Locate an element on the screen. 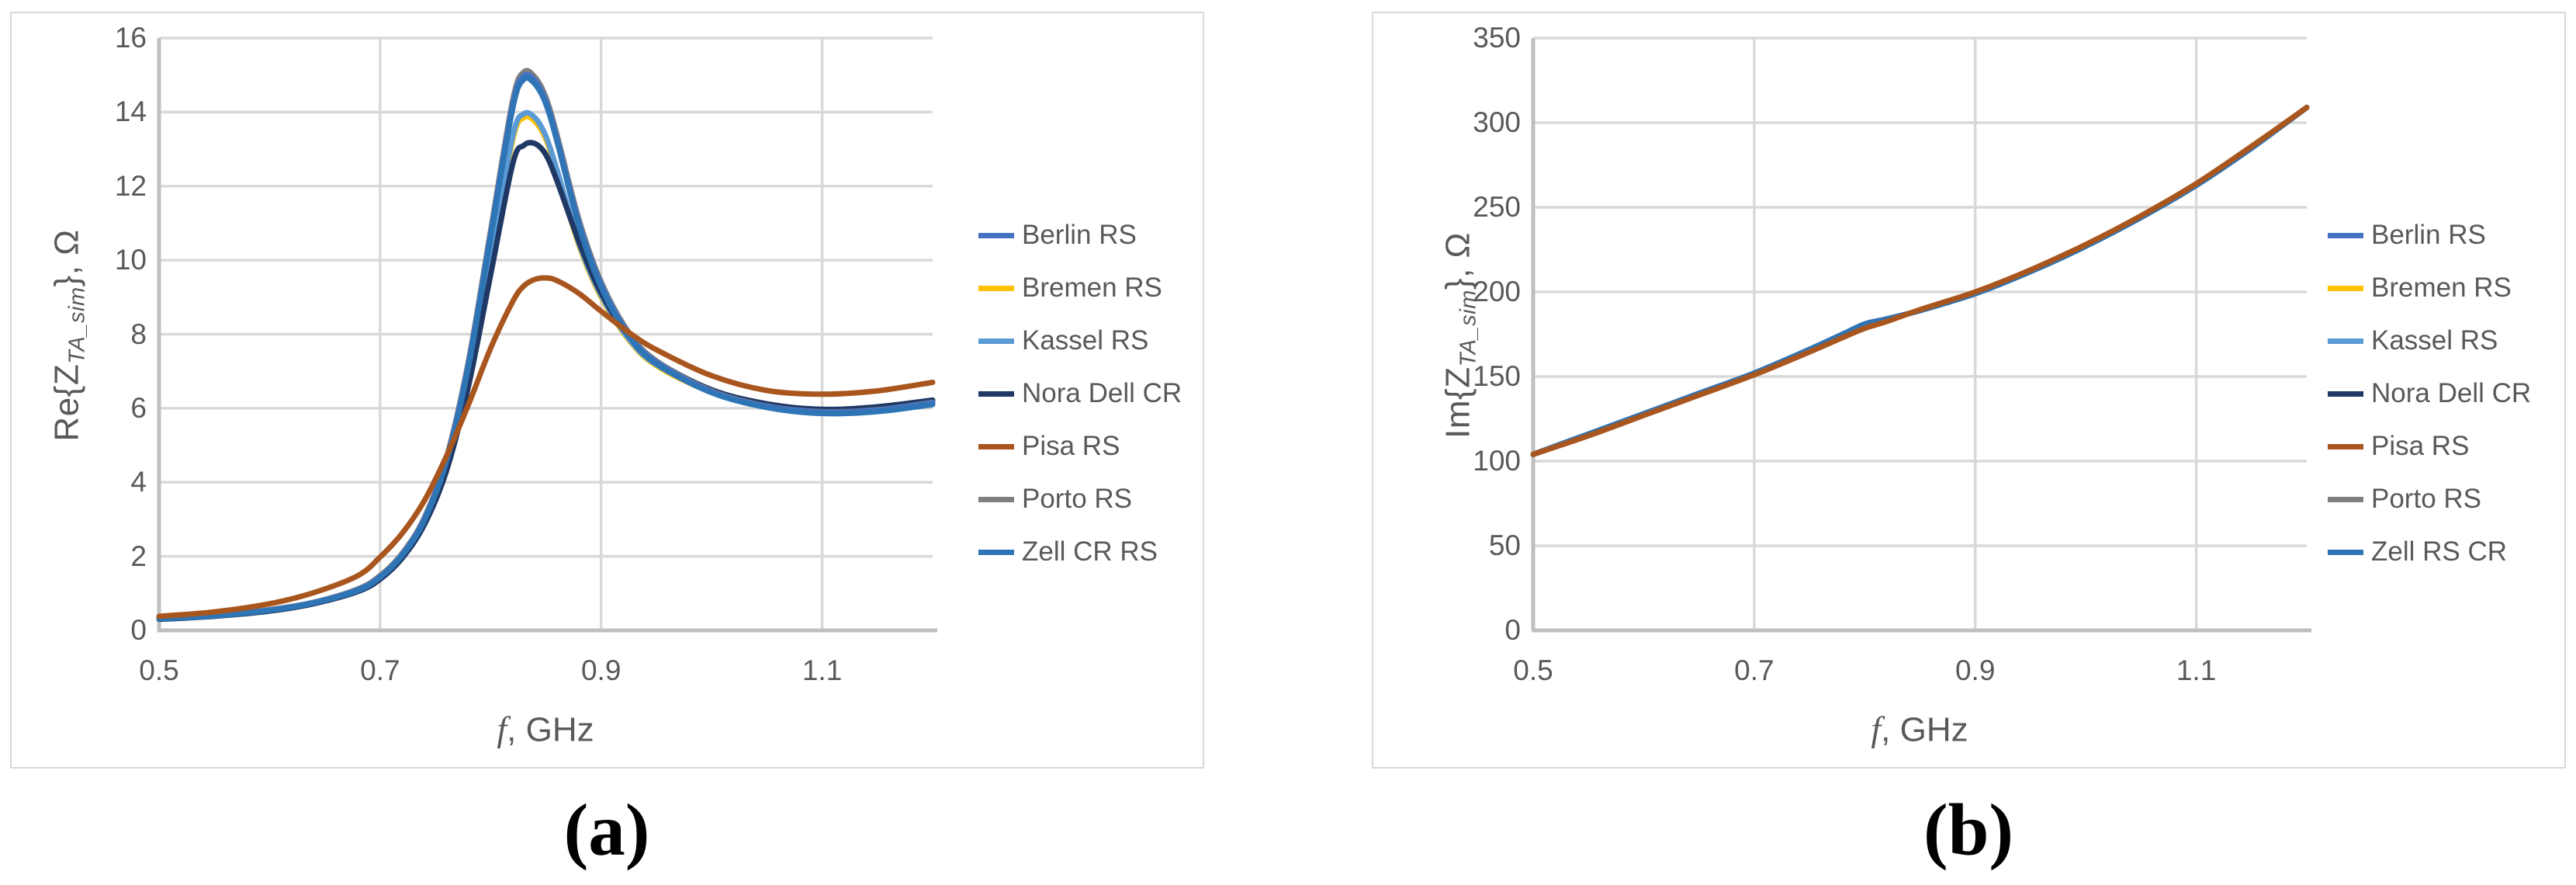  legend-item-zell-rs-cr: Zell RS CR is located at coordinates (2417, 551).